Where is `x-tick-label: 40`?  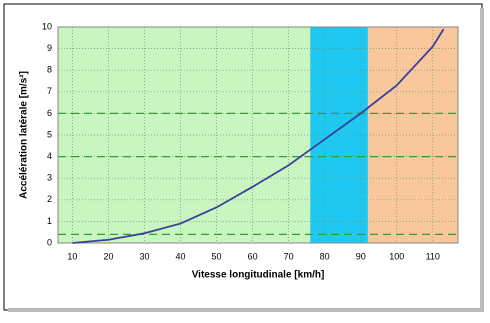
x-tick-label: 40 is located at coordinates (181, 256).